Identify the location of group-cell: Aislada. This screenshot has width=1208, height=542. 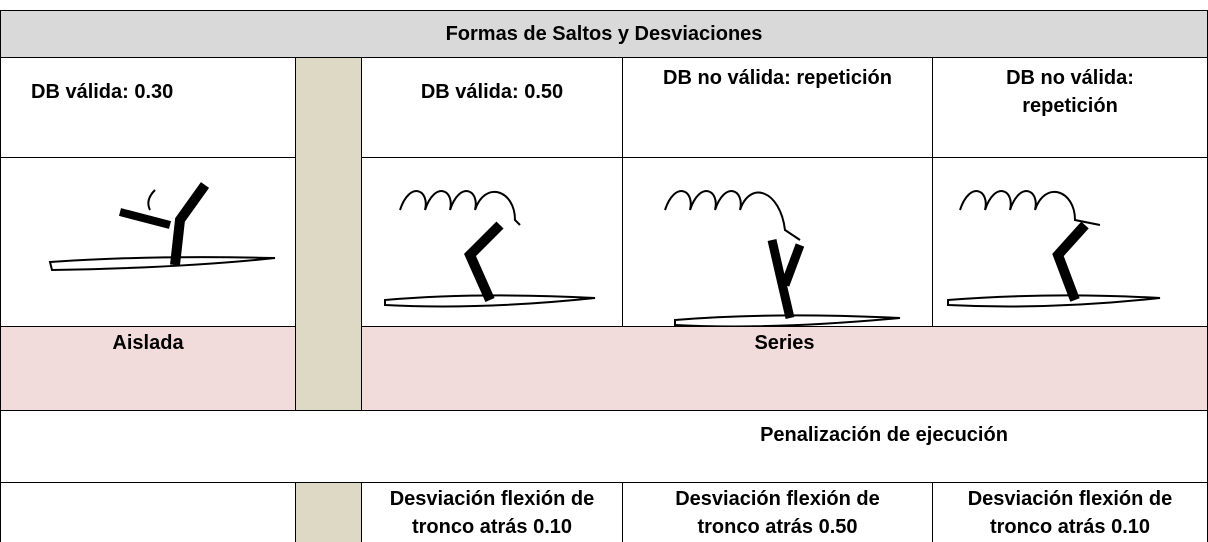
(148, 368).